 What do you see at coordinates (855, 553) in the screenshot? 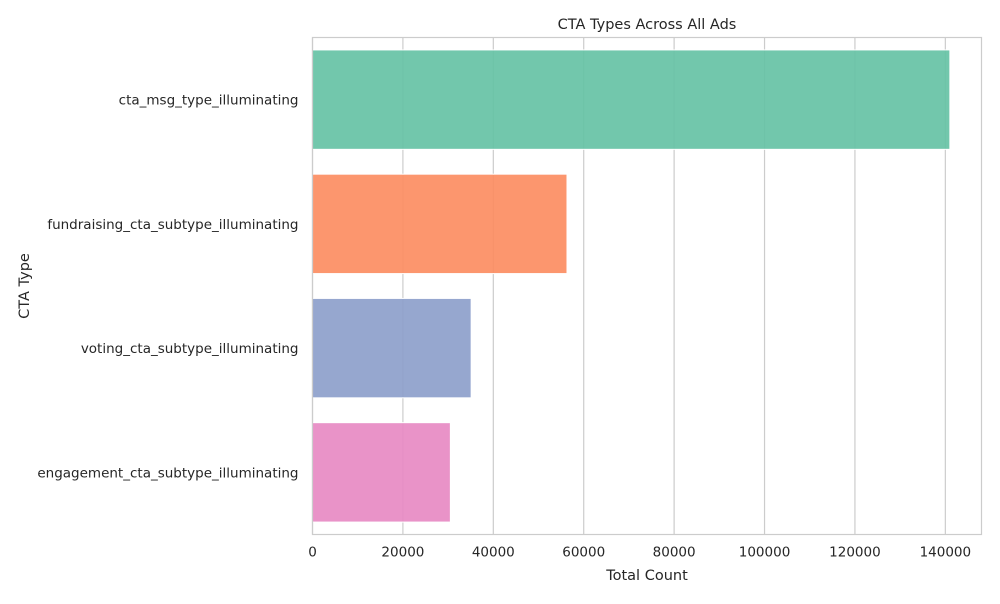
I see `x-tick-label: 120000` at bounding box center [855, 553].